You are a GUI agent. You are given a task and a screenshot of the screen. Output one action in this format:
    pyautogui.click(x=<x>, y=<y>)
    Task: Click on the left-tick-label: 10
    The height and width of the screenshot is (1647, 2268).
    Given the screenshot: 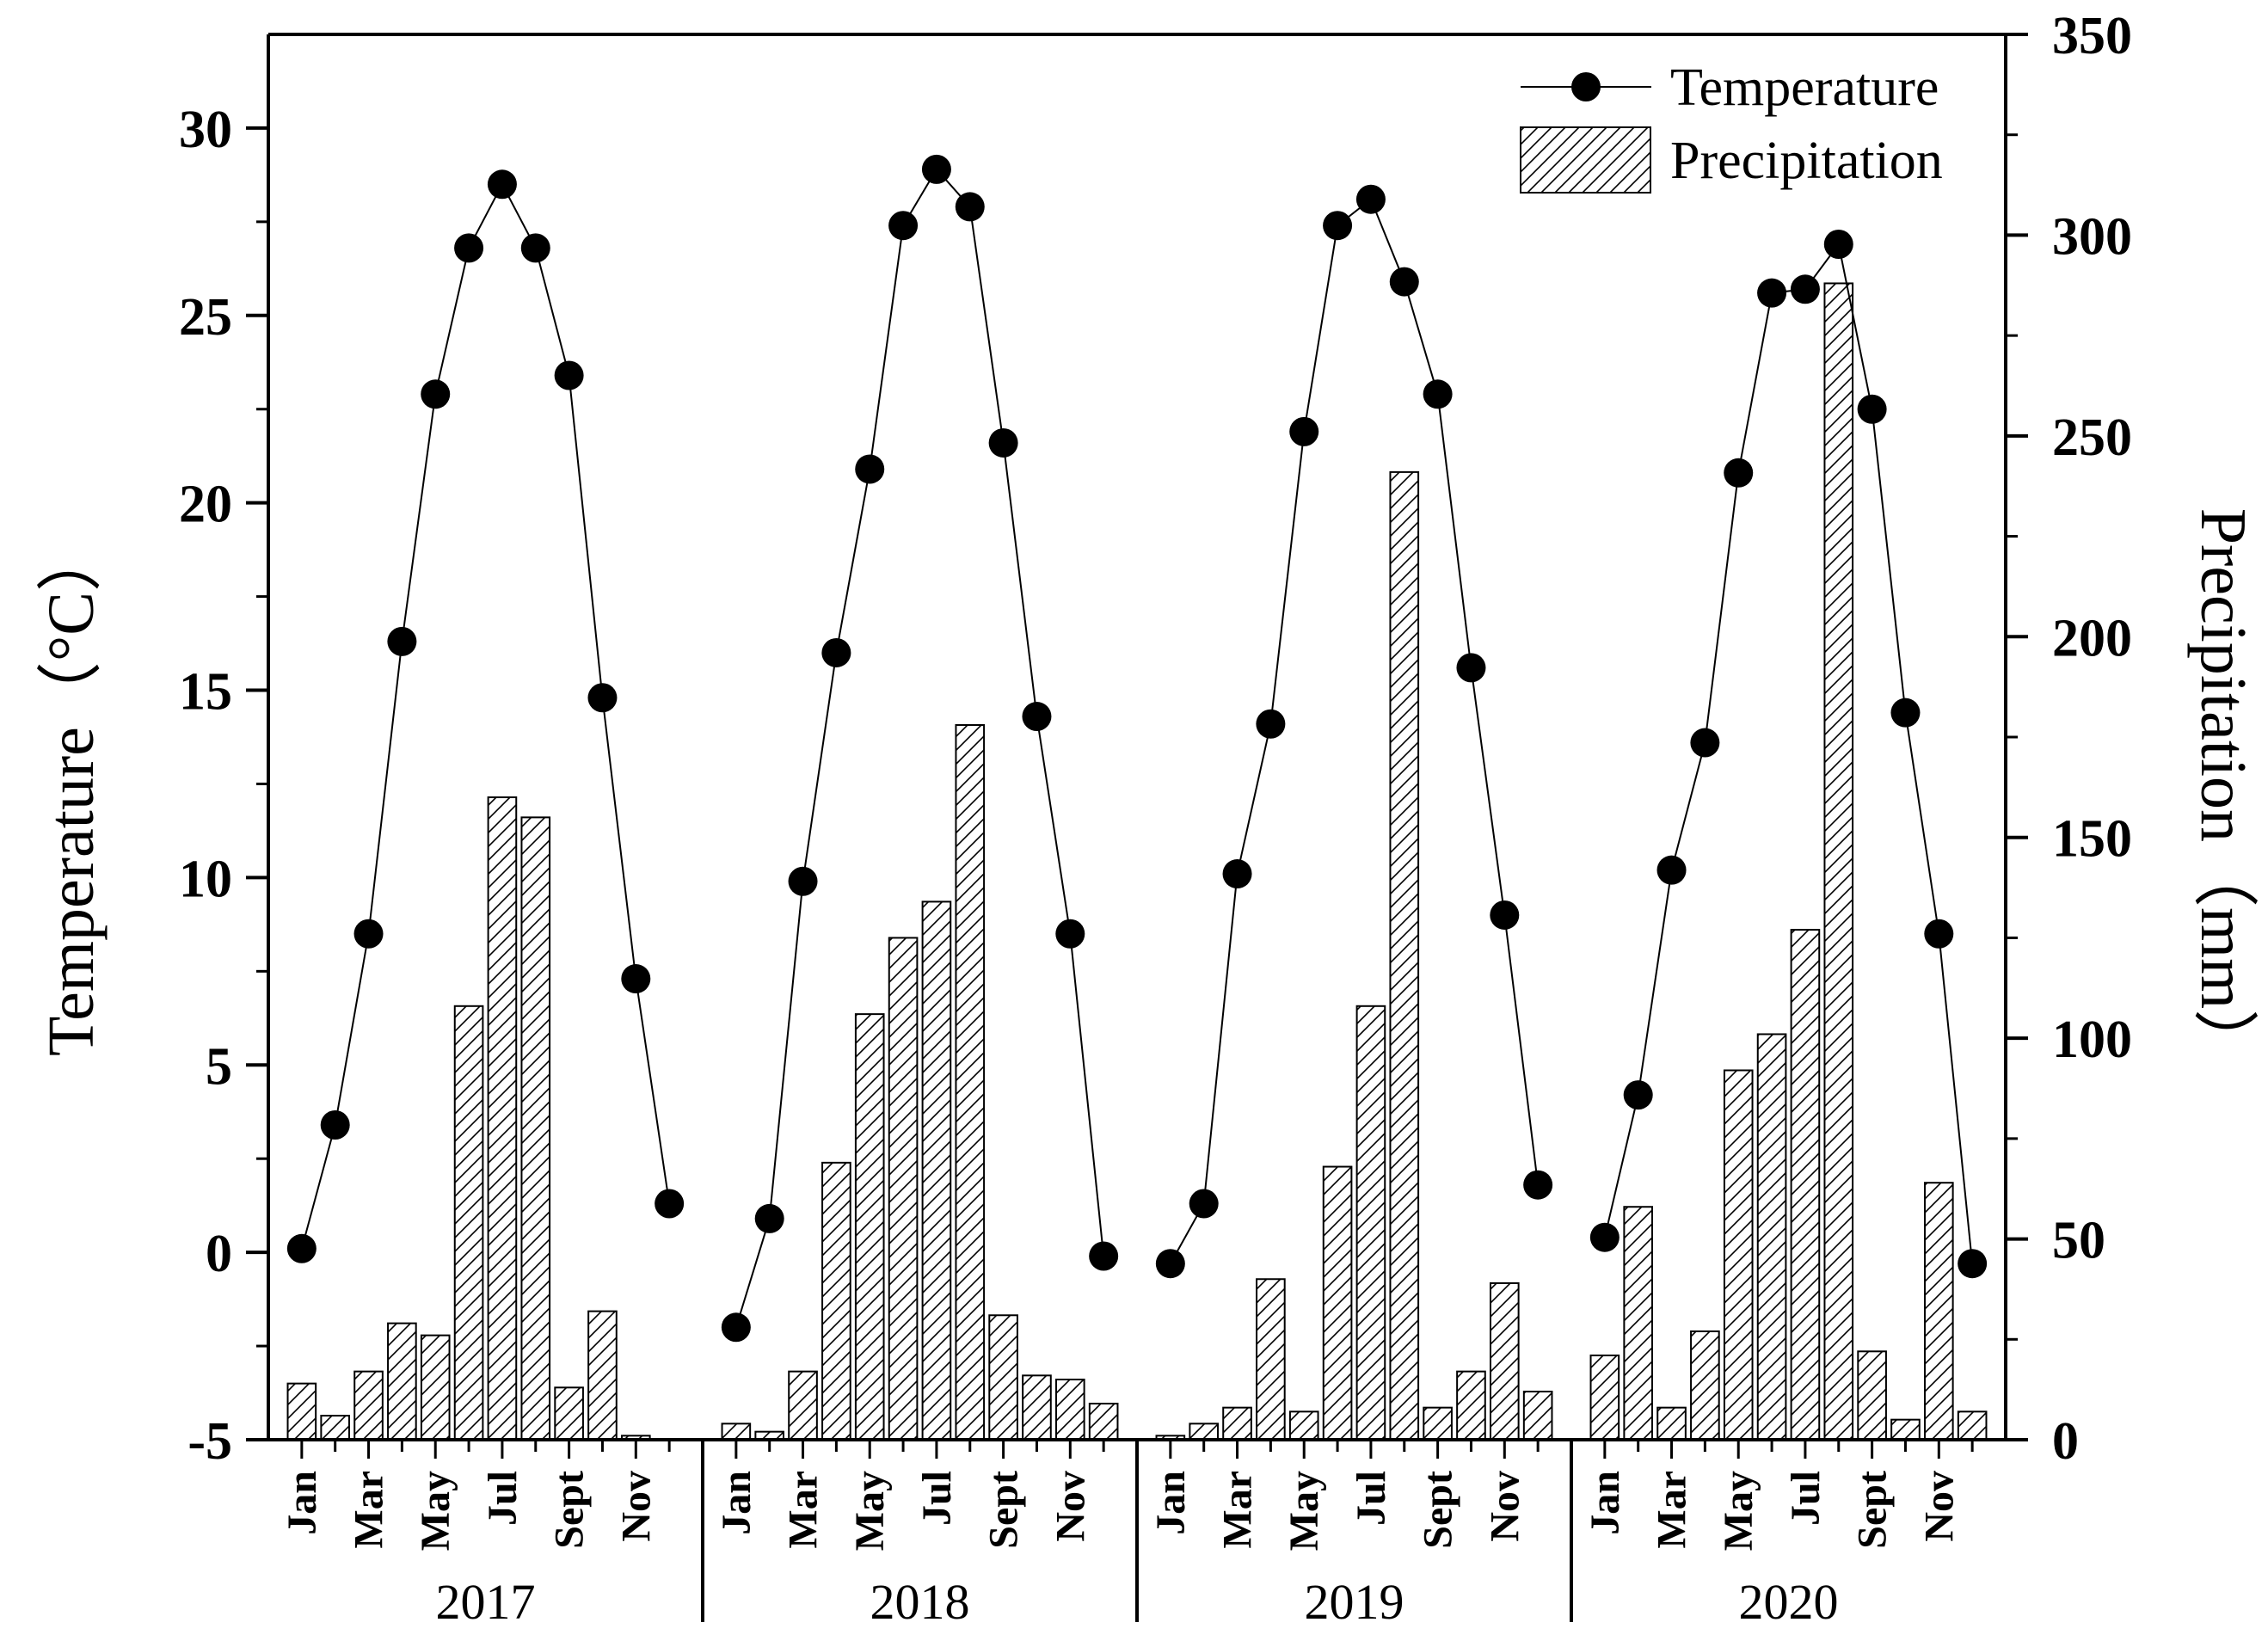 What is the action you would take?
    pyautogui.click(x=206, y=879)
    